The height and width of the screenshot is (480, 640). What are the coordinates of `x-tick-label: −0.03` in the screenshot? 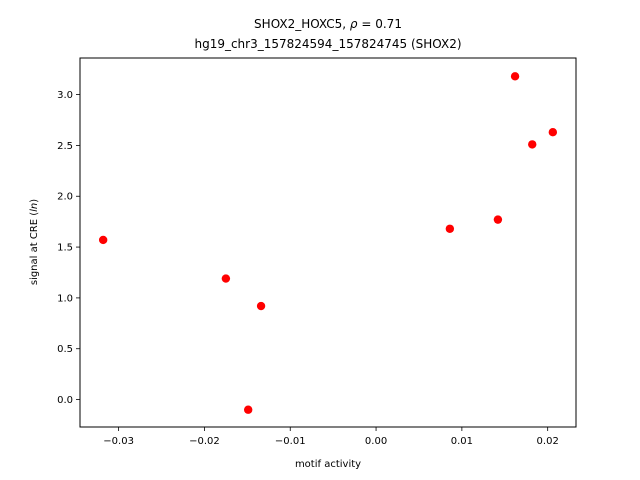 It's located at (118, 441).